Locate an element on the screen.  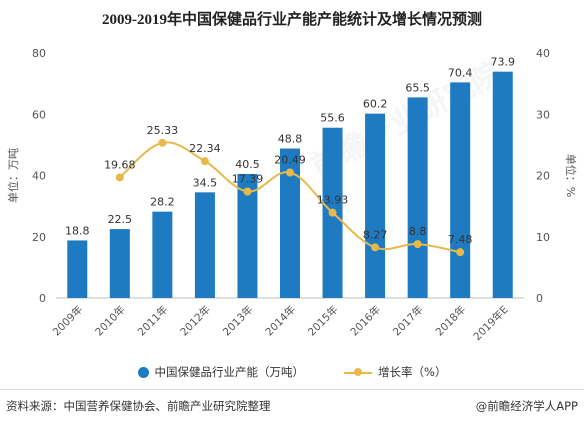
x-tick-label: 2017年 is located at coordinates (408, 321).